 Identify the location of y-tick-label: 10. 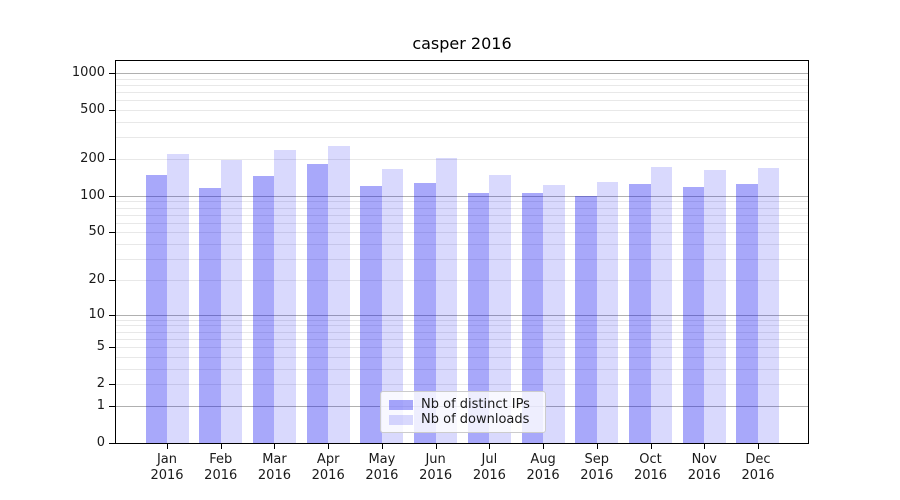
(96, 314).